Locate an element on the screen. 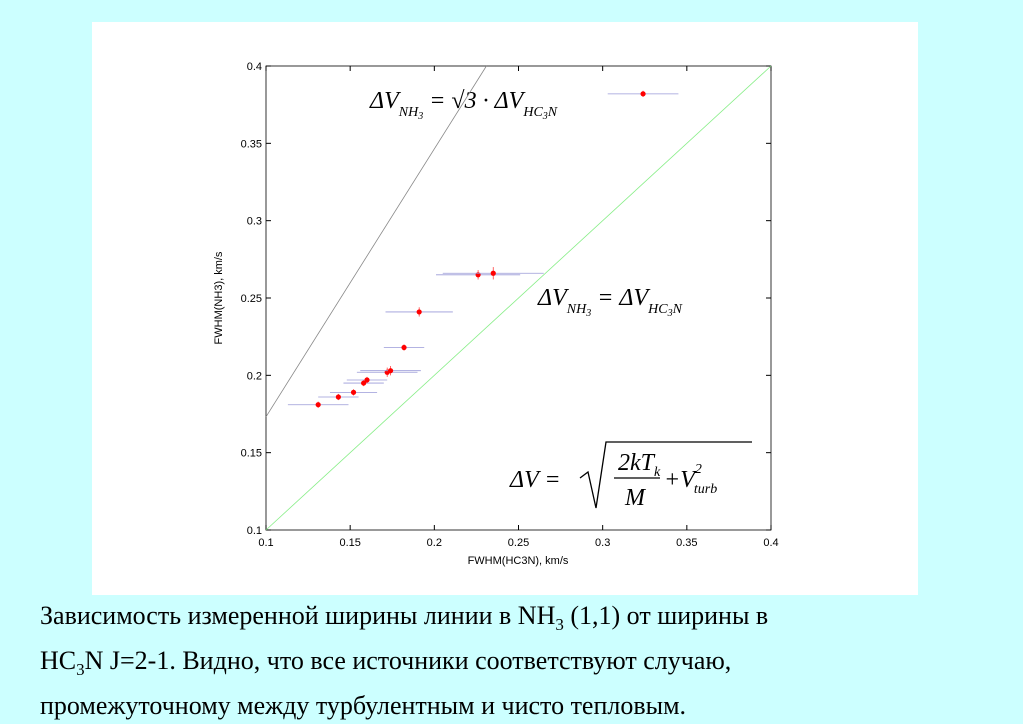 Image resolution: width=1023 pixels, height=724 pixels. formula: M is located at coordinates (635, 498).